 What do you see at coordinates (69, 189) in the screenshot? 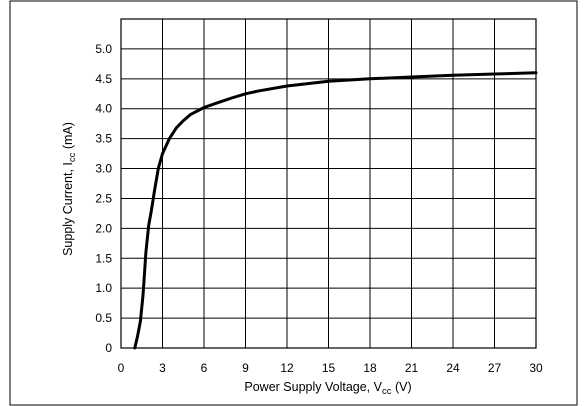
I see `y-axis-title: Supply Current, Icc (mA)` at bounding box center [69, 189].